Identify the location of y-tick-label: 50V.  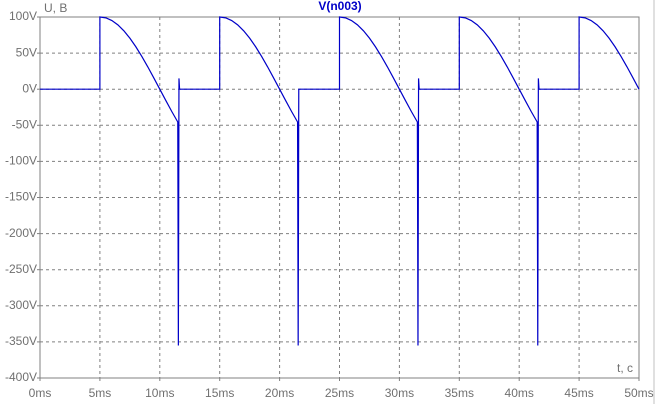
(26, 52).